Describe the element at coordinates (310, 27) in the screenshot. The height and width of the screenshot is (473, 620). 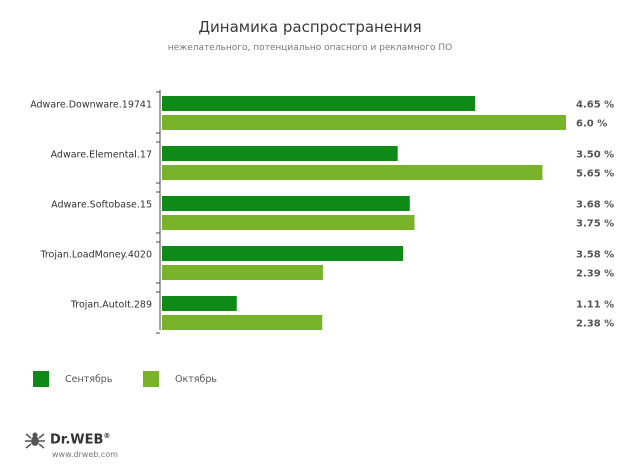
I see `chart-title: Динамика распространения` at that location.